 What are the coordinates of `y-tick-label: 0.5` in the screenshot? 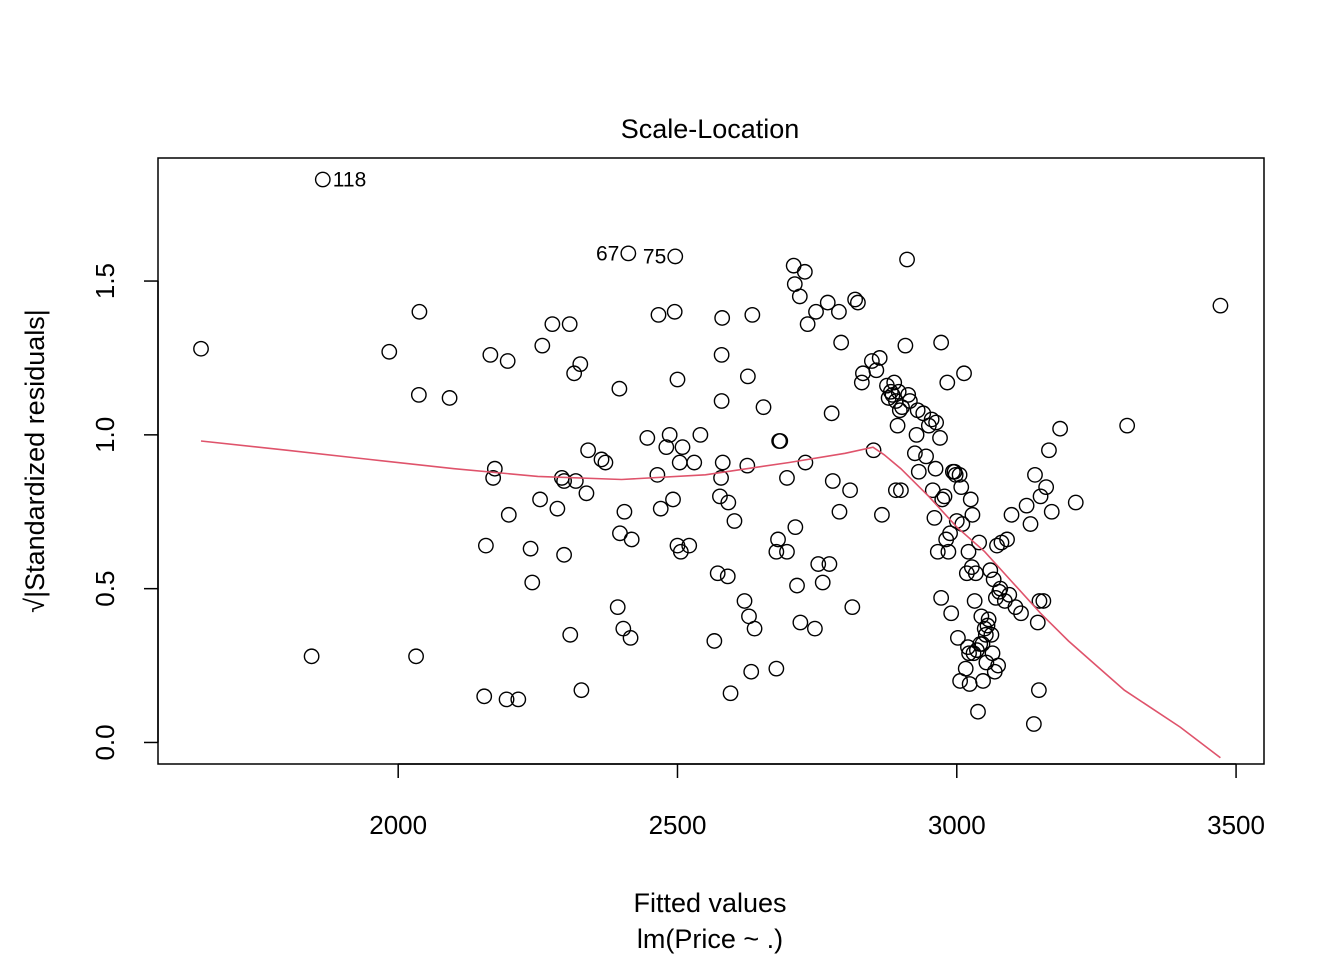 It's located at (105, 589).